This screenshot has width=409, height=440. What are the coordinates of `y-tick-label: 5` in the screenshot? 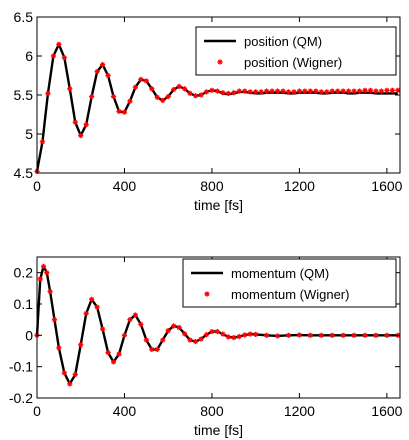 It's located at (29, 134).